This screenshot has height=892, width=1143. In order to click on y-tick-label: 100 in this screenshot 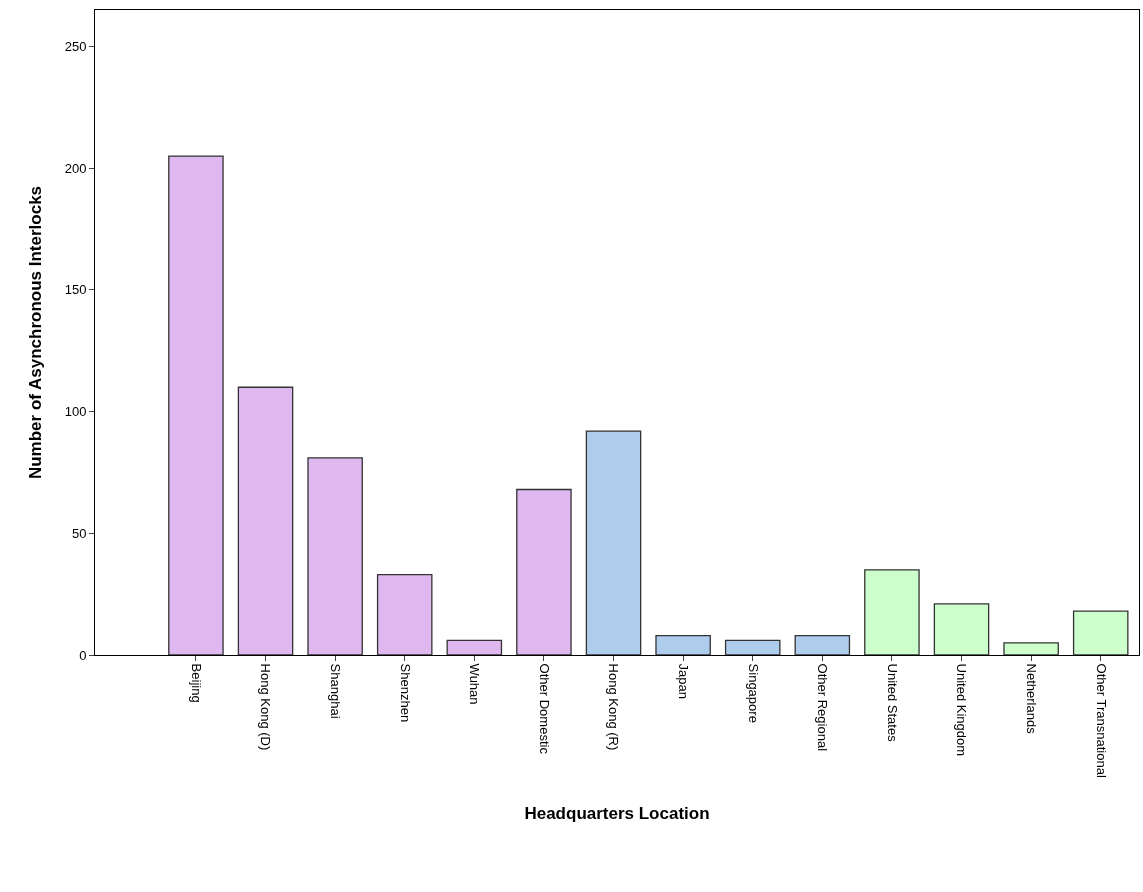, I will do `click(75, 412)`.